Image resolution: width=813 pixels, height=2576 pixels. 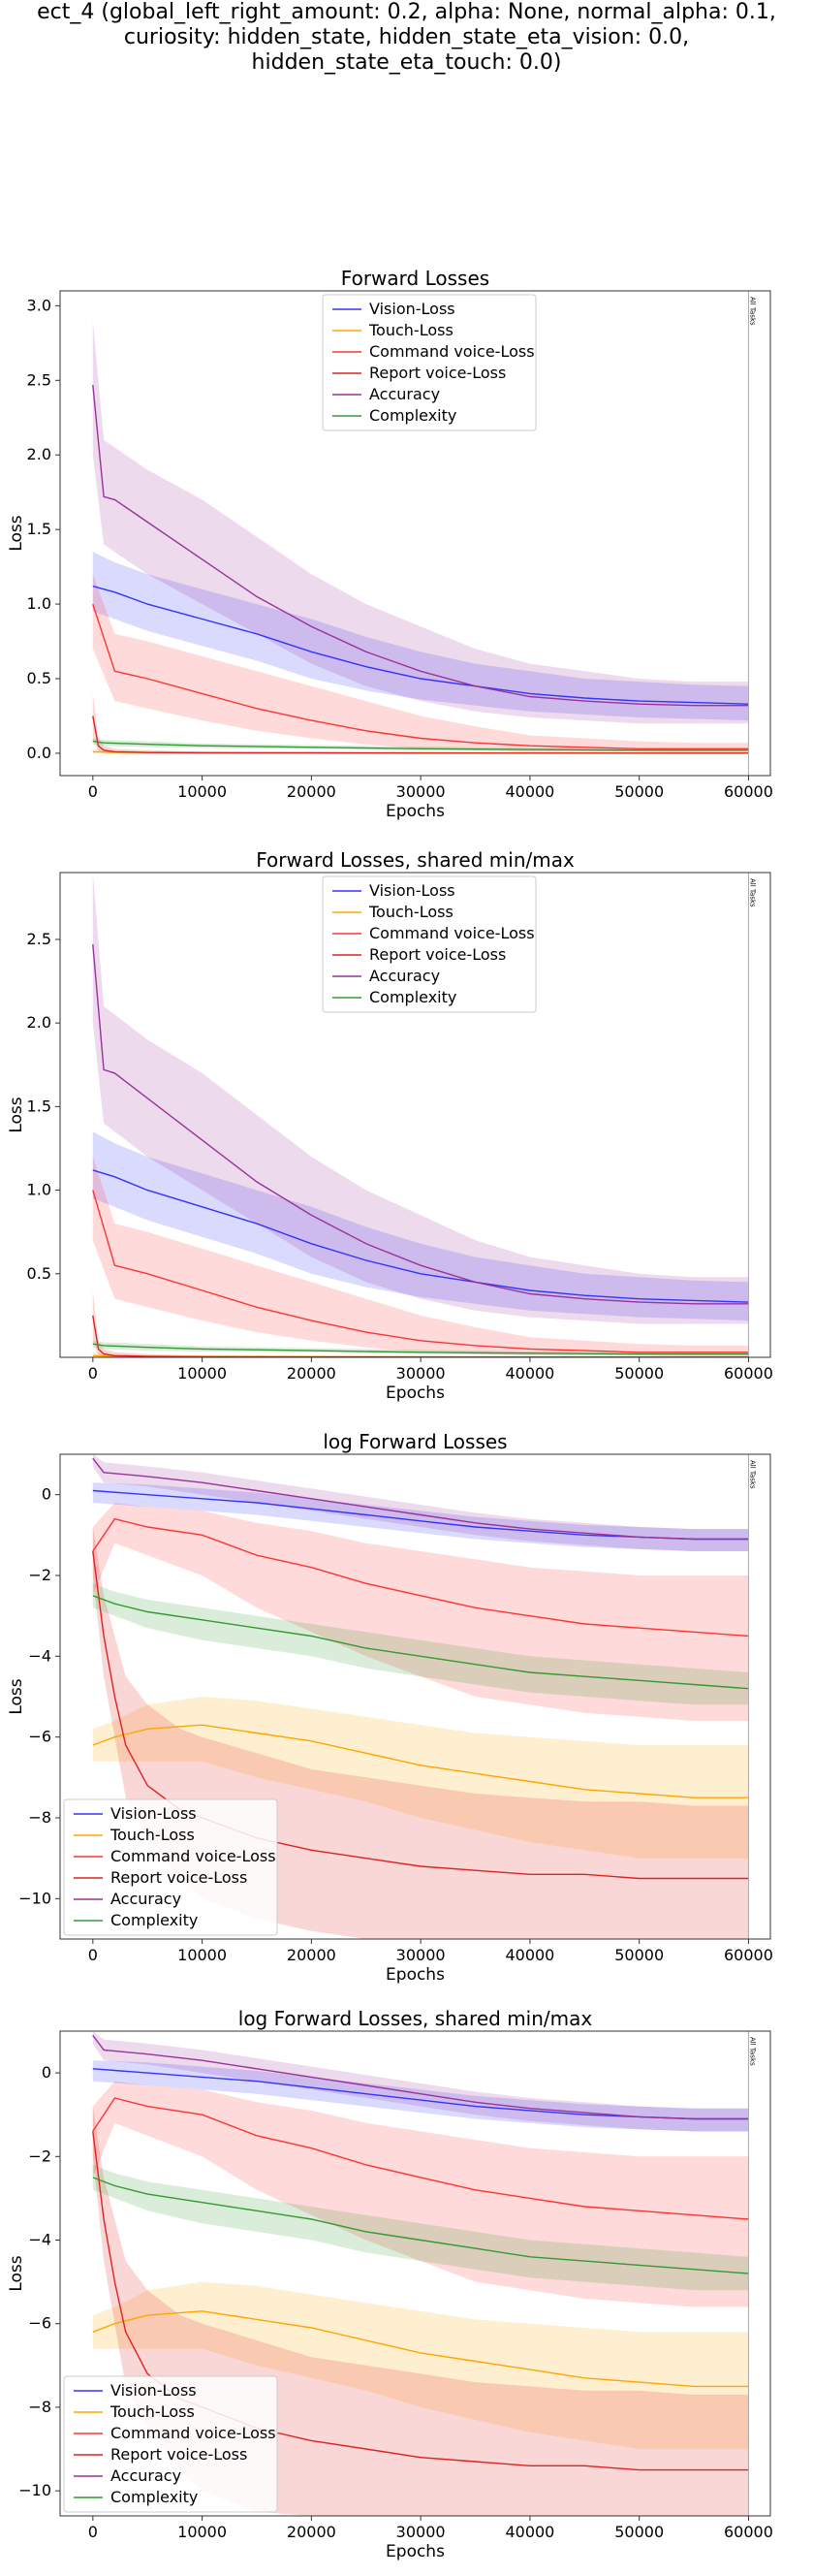 I want to click on band-command-voice-loss, so click(x=420, y=1612).